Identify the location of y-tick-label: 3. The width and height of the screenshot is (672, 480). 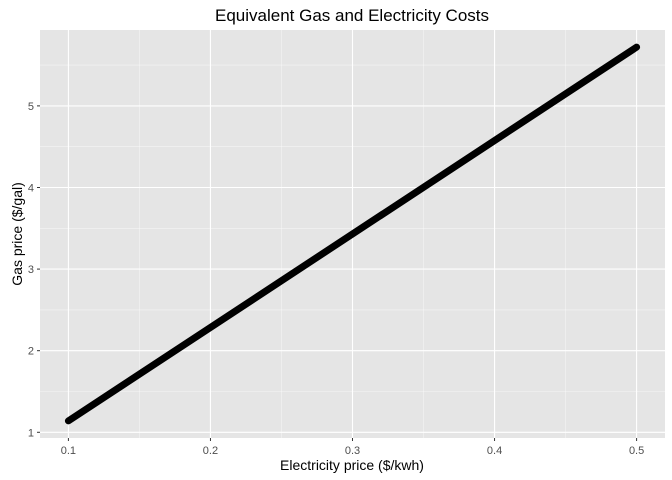
(31, 270).